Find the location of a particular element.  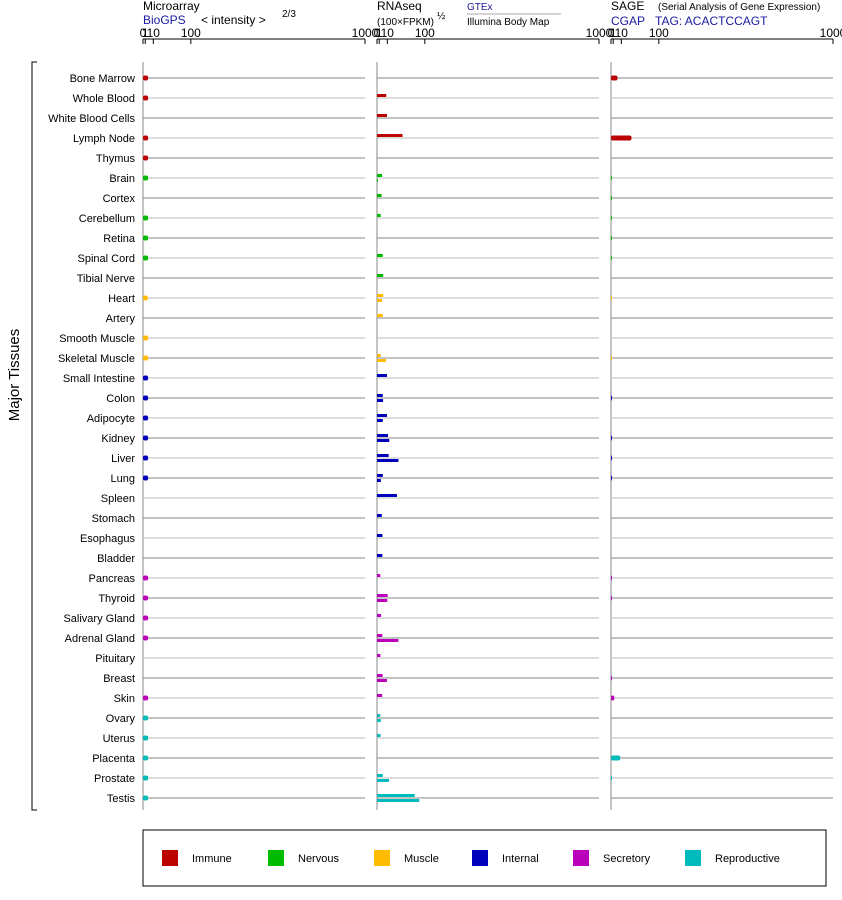

sage-tick-label: 0 is located at coordinates (611, 33).